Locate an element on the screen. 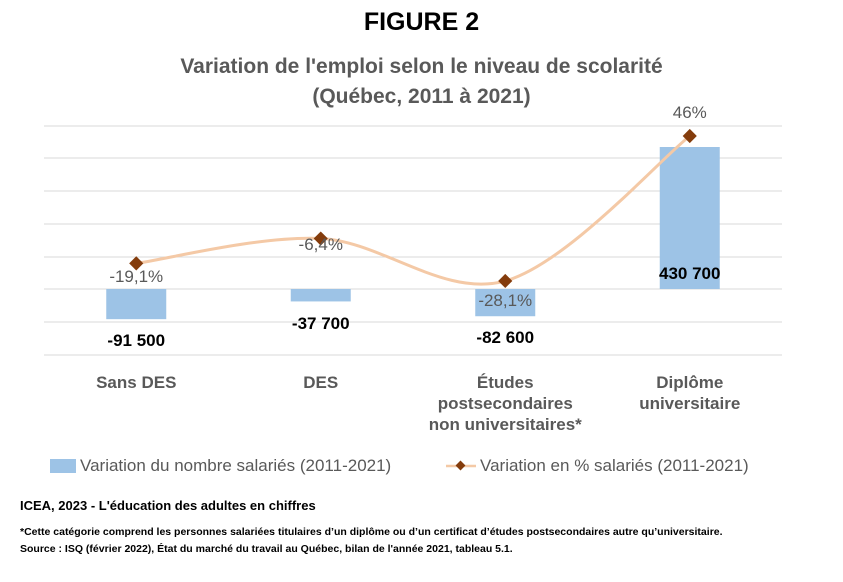 This screenshot has height=582, width=843. legend-bar-label: Variation du nombre salariés (2011-2021) is located at coordinates (236, 465).